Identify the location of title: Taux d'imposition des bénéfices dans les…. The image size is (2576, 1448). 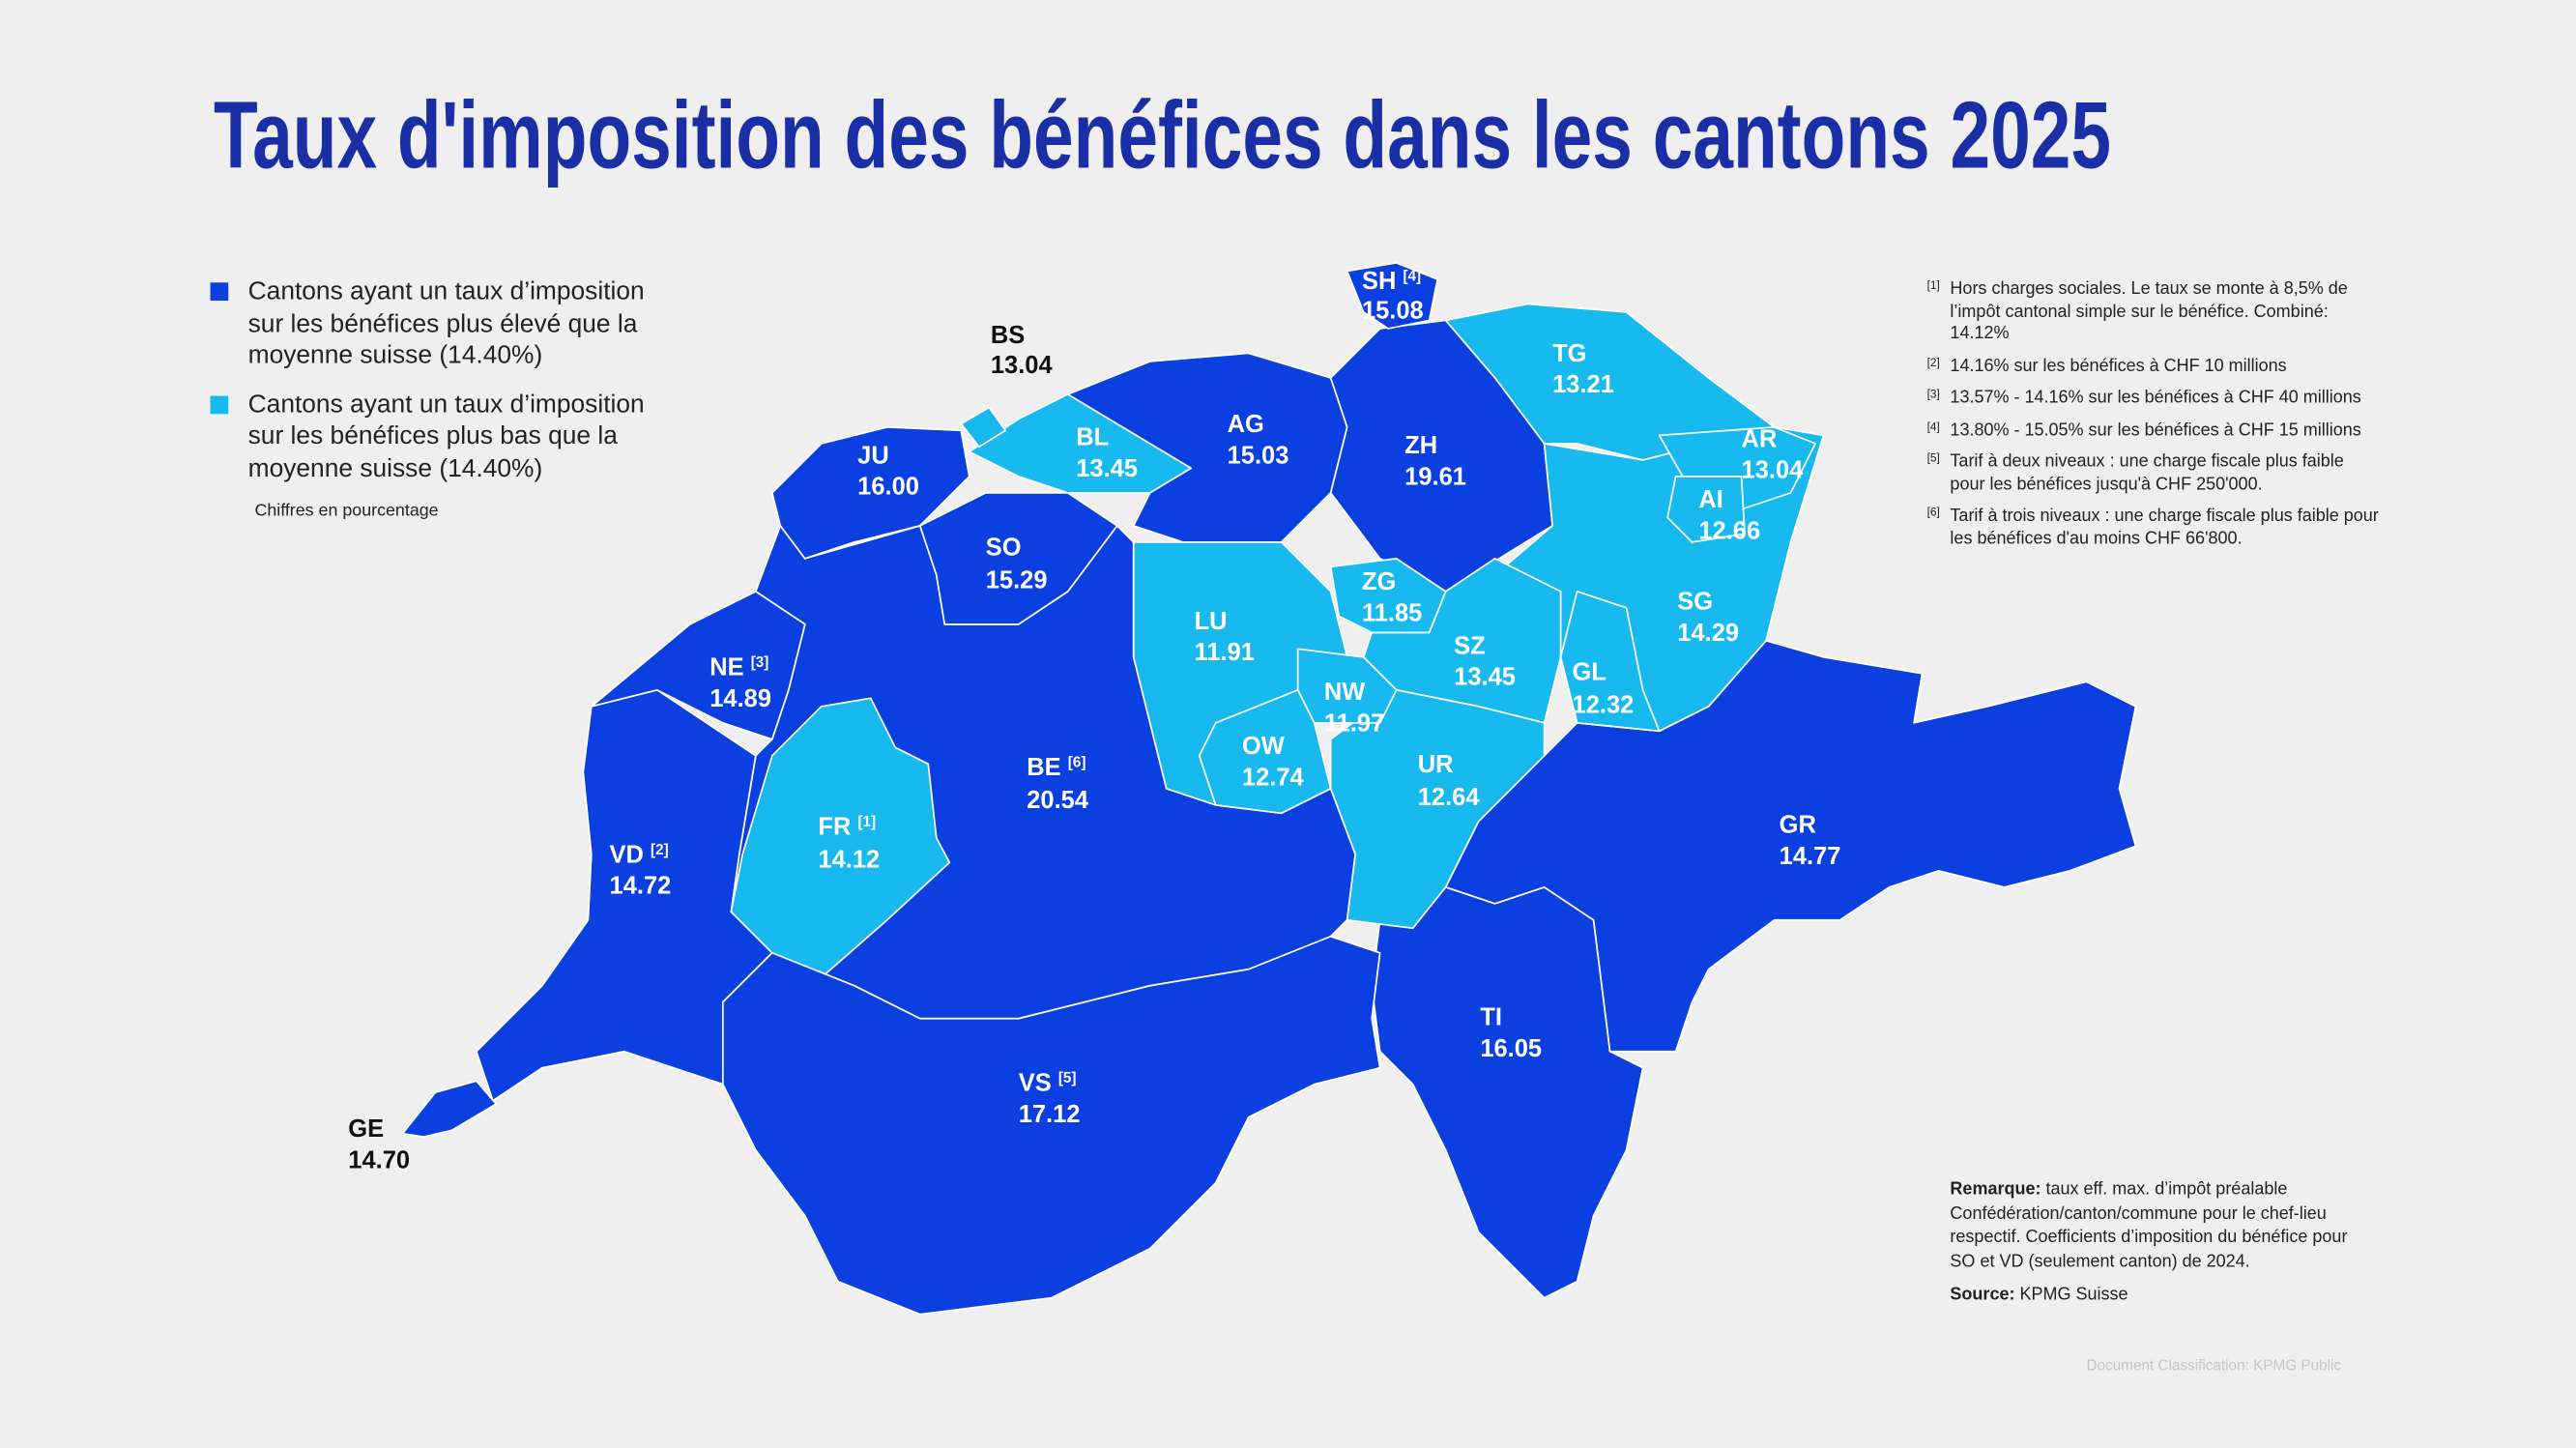
(1162, 134).